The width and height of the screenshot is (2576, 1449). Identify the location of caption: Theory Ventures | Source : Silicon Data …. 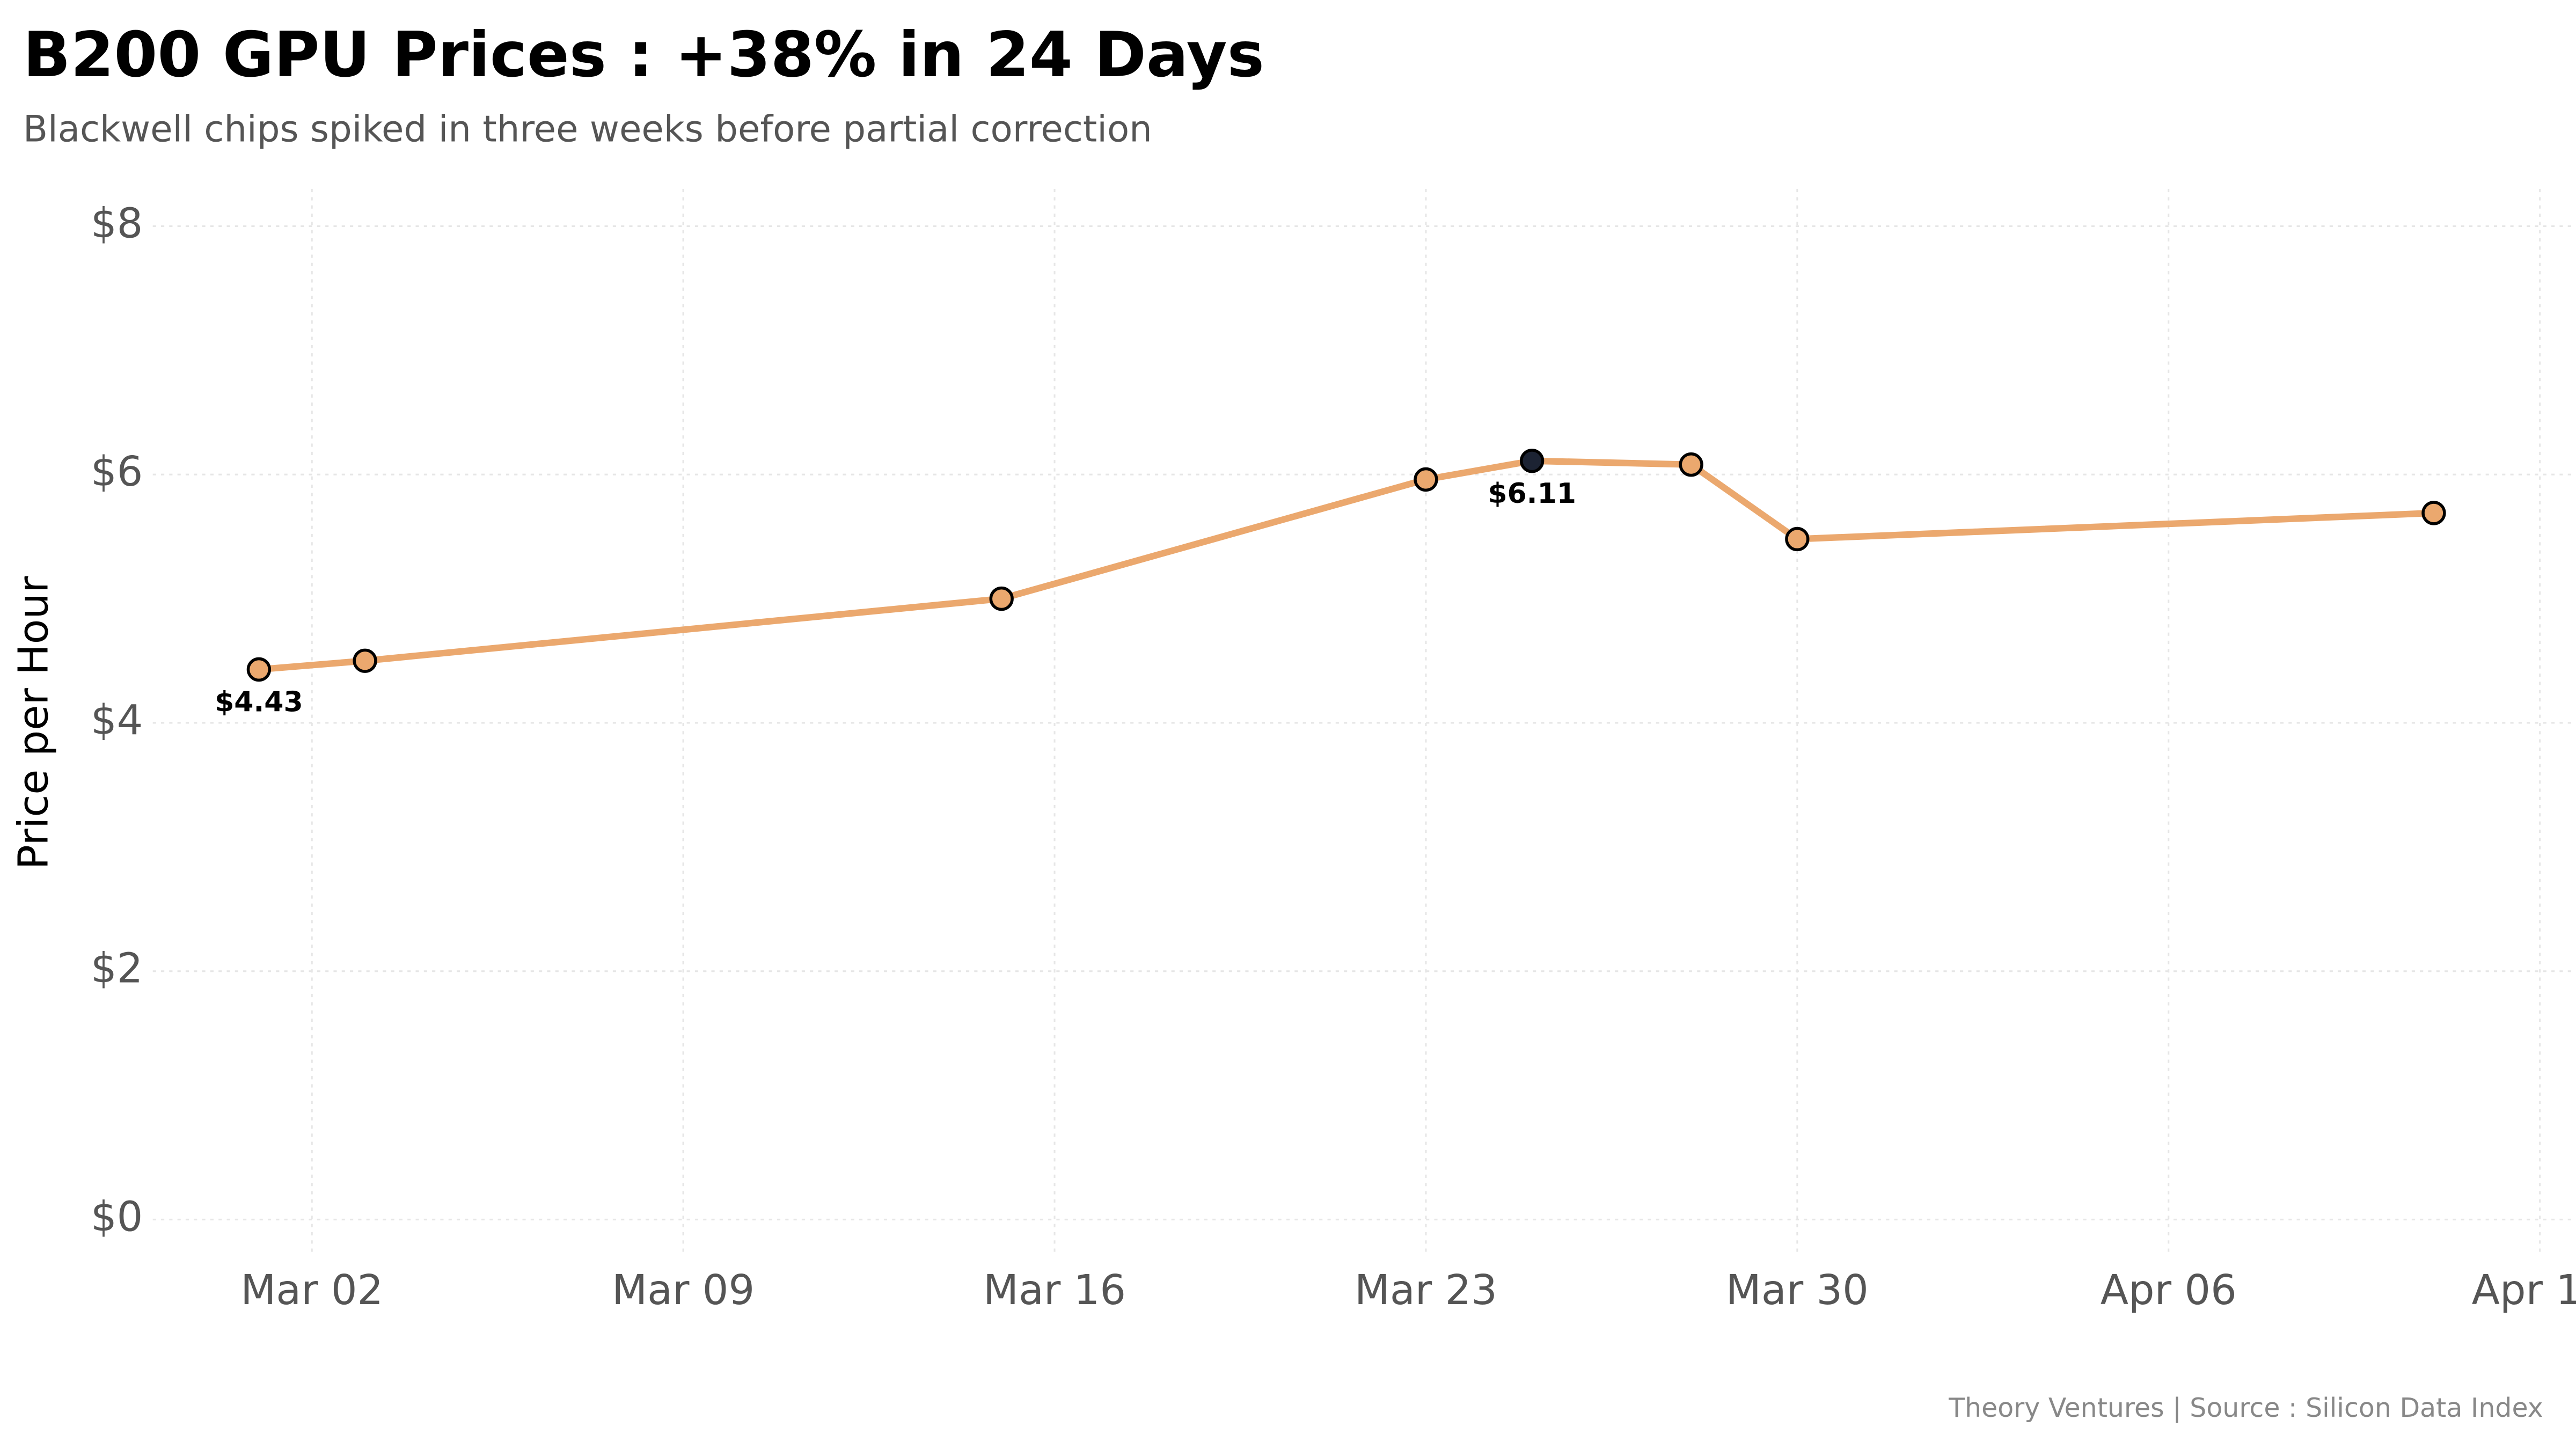
(2245, 1408).